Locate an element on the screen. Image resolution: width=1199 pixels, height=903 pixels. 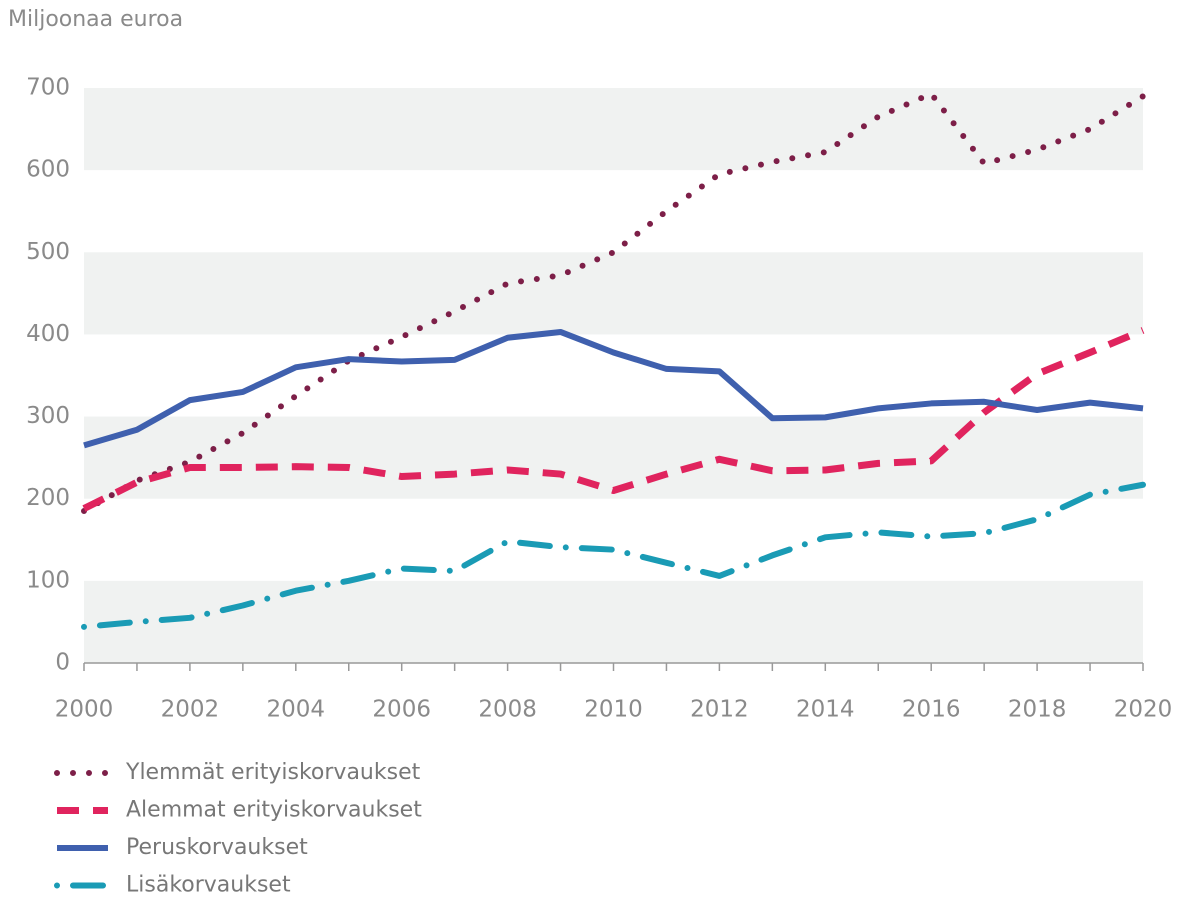
x-tick-label: 2006 is located at coordinates (401, 710).